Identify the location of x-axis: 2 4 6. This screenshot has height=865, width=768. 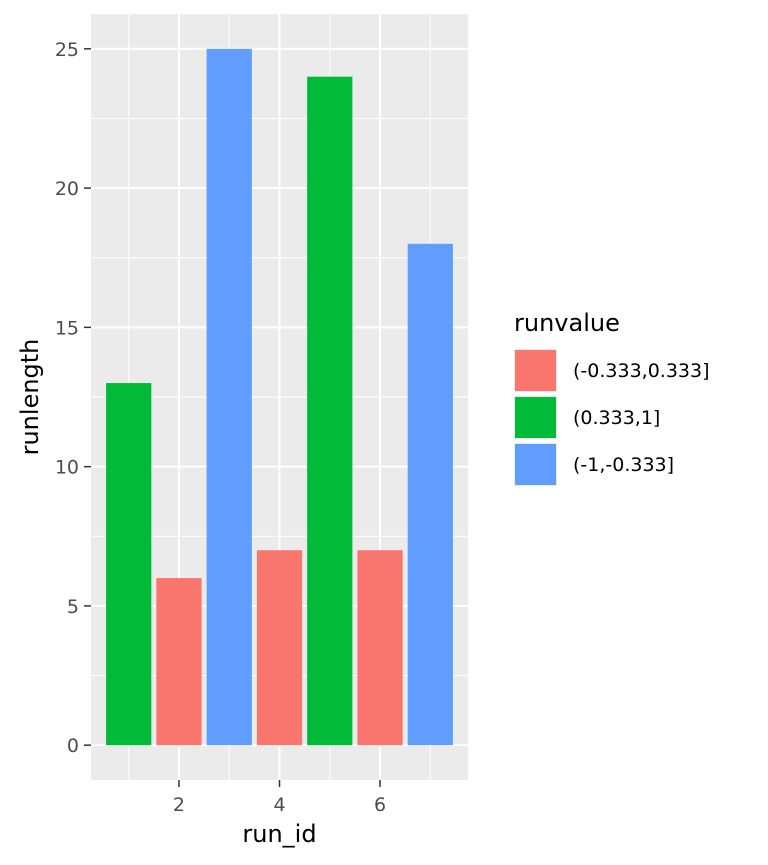
(279, 798).